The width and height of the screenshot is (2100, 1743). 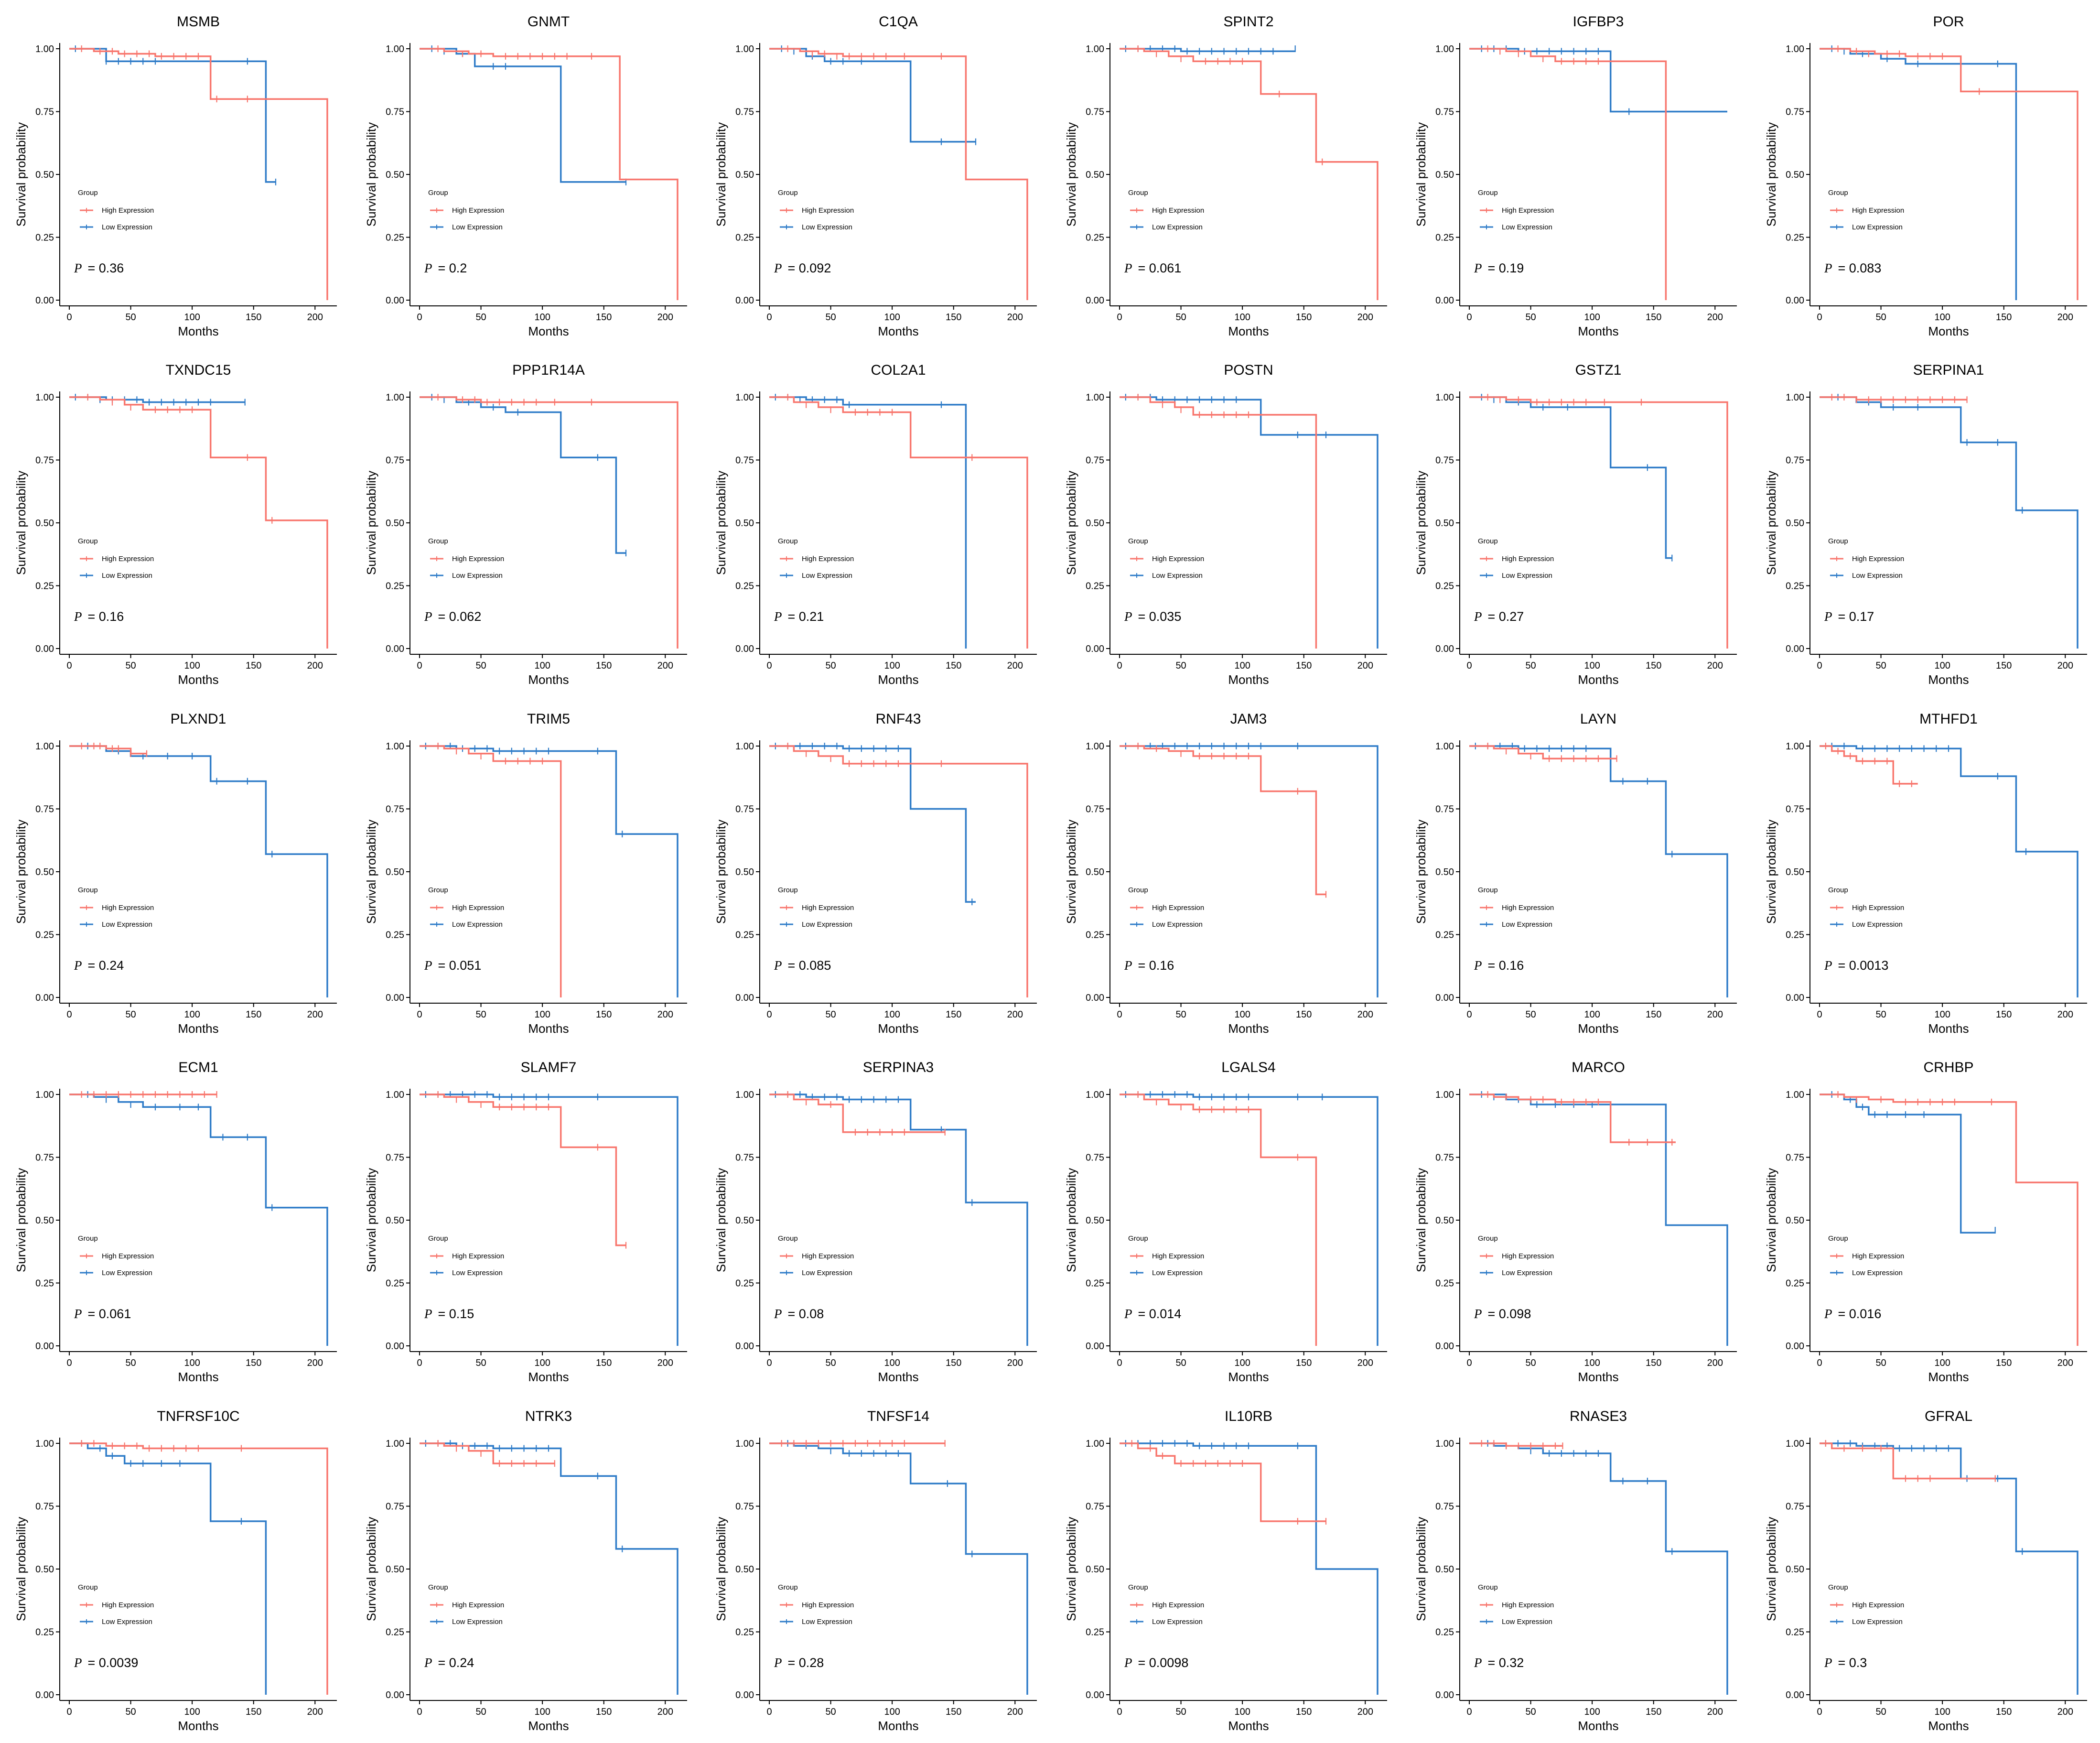 What do you see at coordinates (1860, 268) in the screenshot?
I see `p-value-text: = 0.083` at bounding box center [1860, 268].